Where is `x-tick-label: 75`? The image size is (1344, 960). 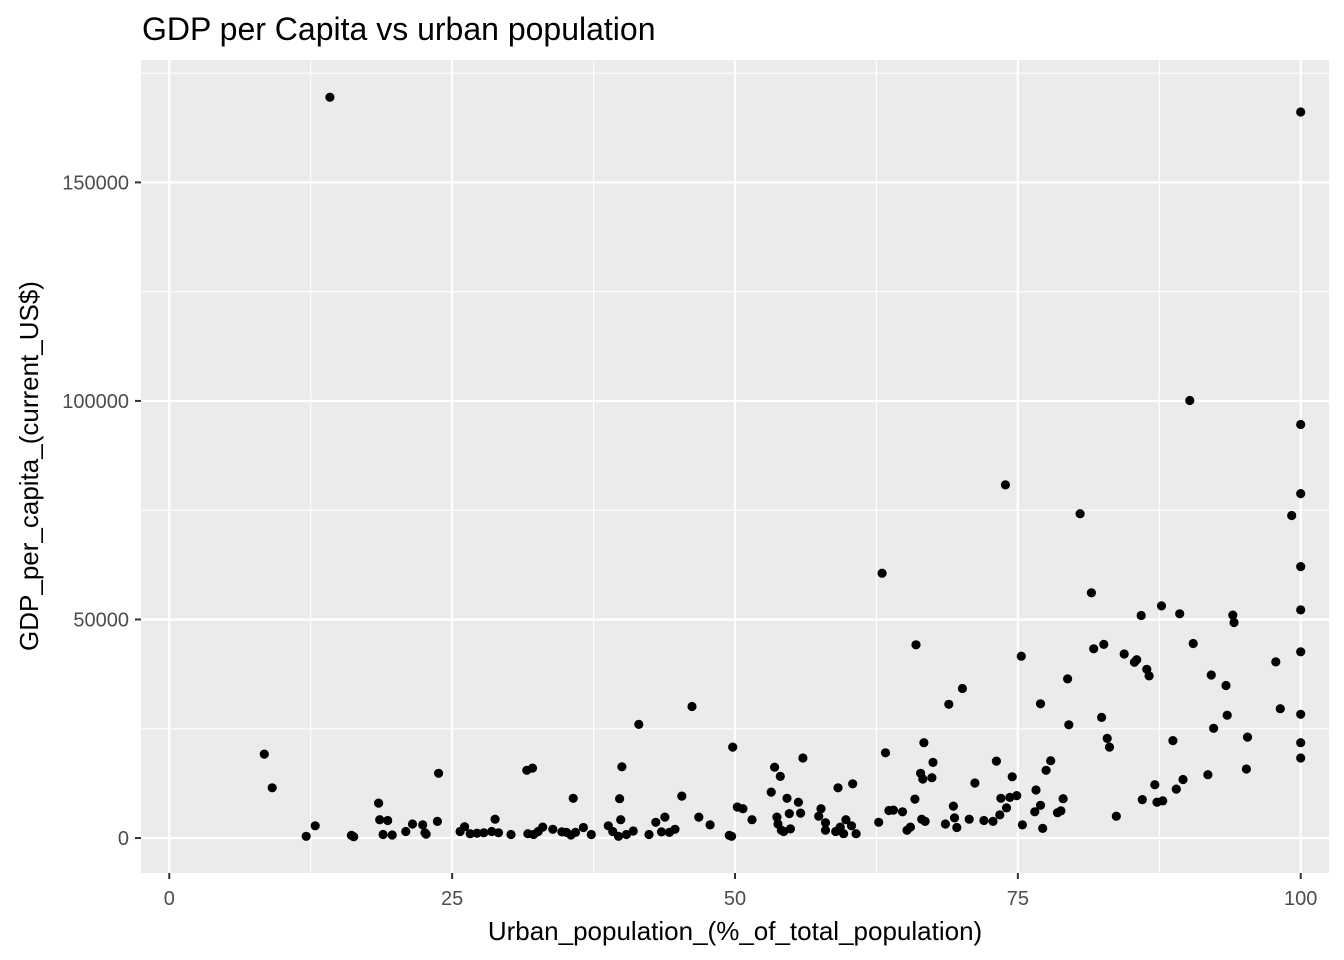
x-tick-label: 75 is located at coordinates (1018, 899).